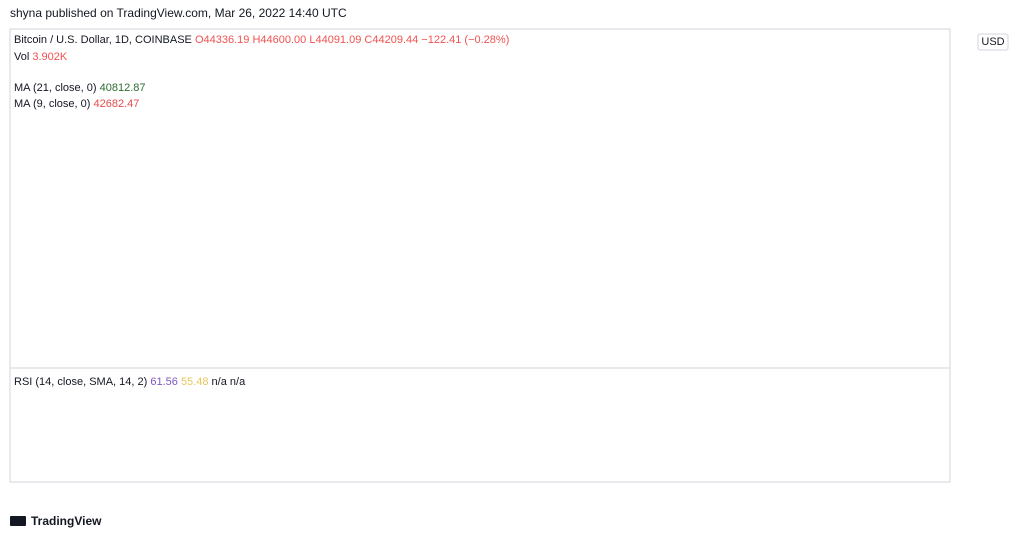 The height and width of the screenshot is (539, 1024). What do you see at coordinates (123, 88) in the screenshot?
I see `ma21-value: 40812.87` at bounding box center [123, 88].